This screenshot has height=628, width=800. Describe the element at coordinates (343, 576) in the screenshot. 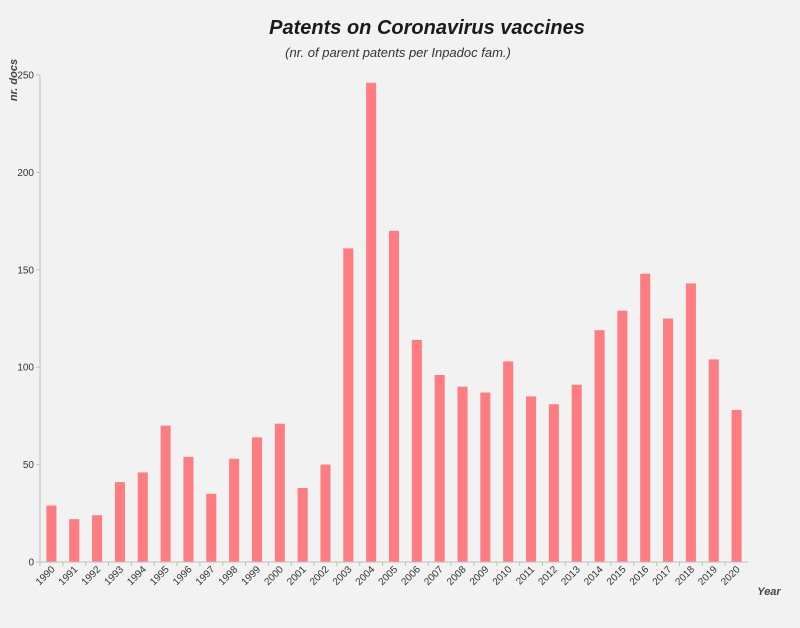

I see `x-tick-label-2003: 2003` at that location.